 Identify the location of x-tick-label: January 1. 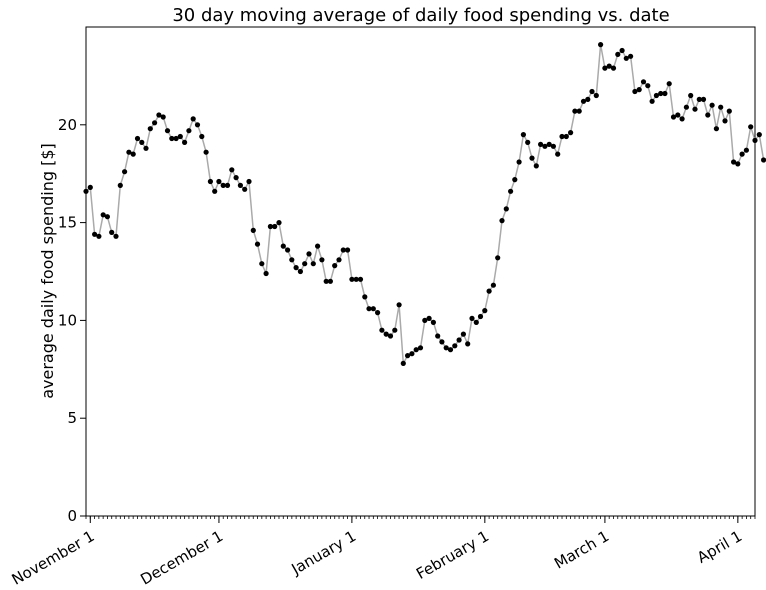
(324, 553).